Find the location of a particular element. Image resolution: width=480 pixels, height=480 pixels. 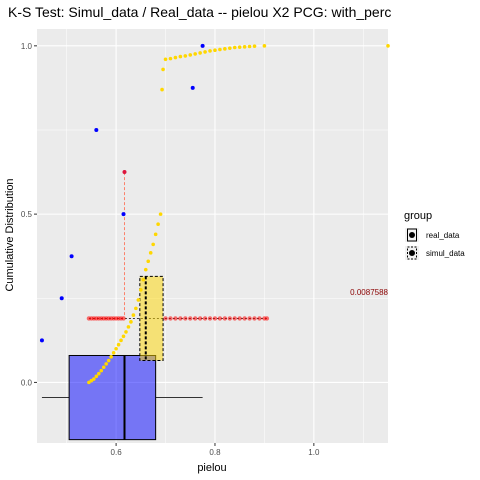

legend-key-simul-point is located at coordinates (412, 253).